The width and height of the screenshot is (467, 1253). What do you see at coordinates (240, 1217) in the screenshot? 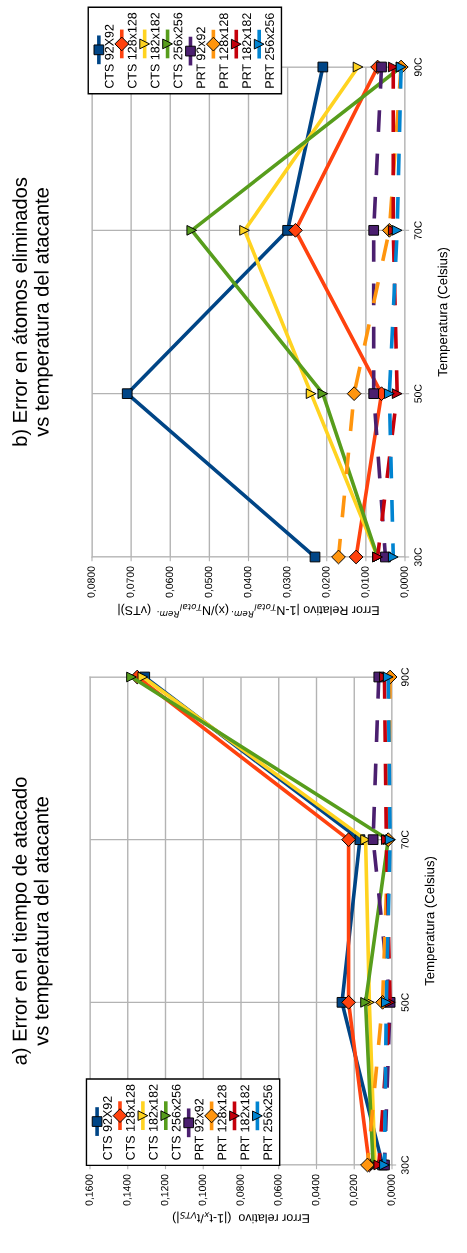
I see `x-axis-title: Error relativo (|1-t$_{x}$/t$_{VTS}$|)` at bounding box center [240, 1217].